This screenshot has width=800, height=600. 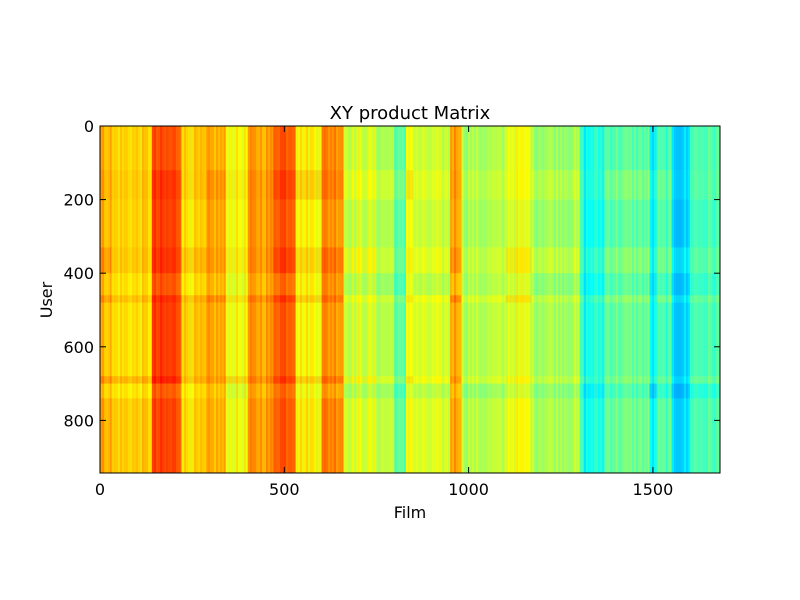 I want to click on y-tick-label: 0, so click(x=89, y=126).